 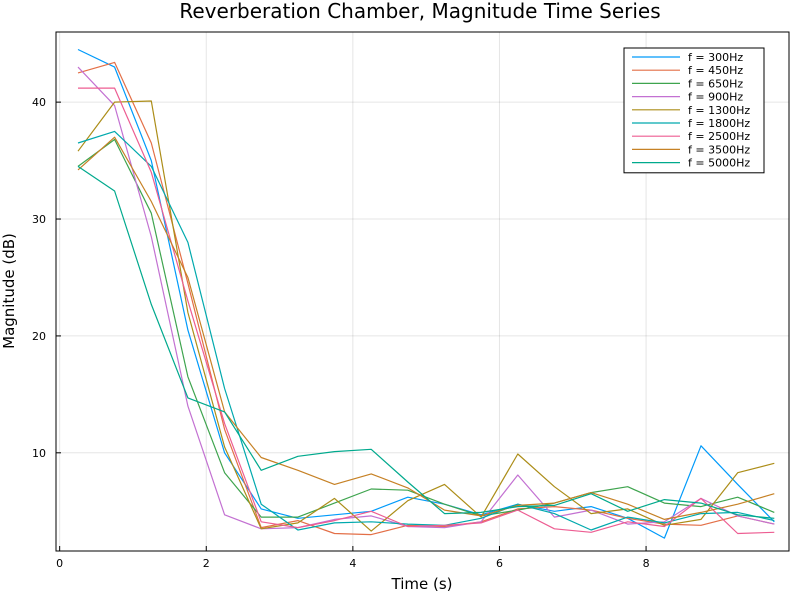 What do you see at coordinates (715, 83) in the screenshot?
I see `legend-label: f = 650Hz` at bounding box center [715, 83].